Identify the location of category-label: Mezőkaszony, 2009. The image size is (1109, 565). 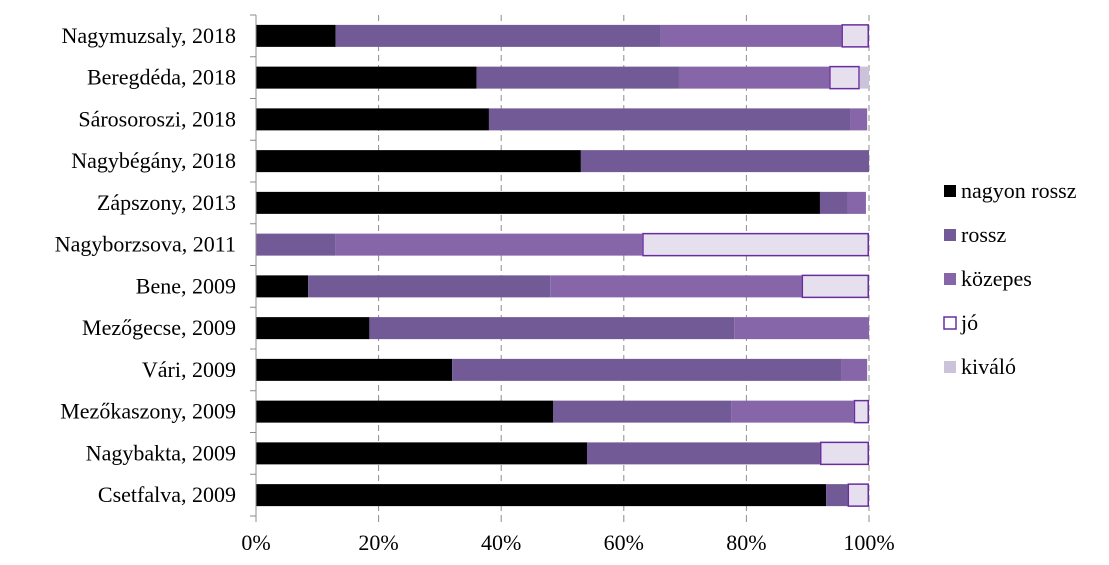
(148, 411).